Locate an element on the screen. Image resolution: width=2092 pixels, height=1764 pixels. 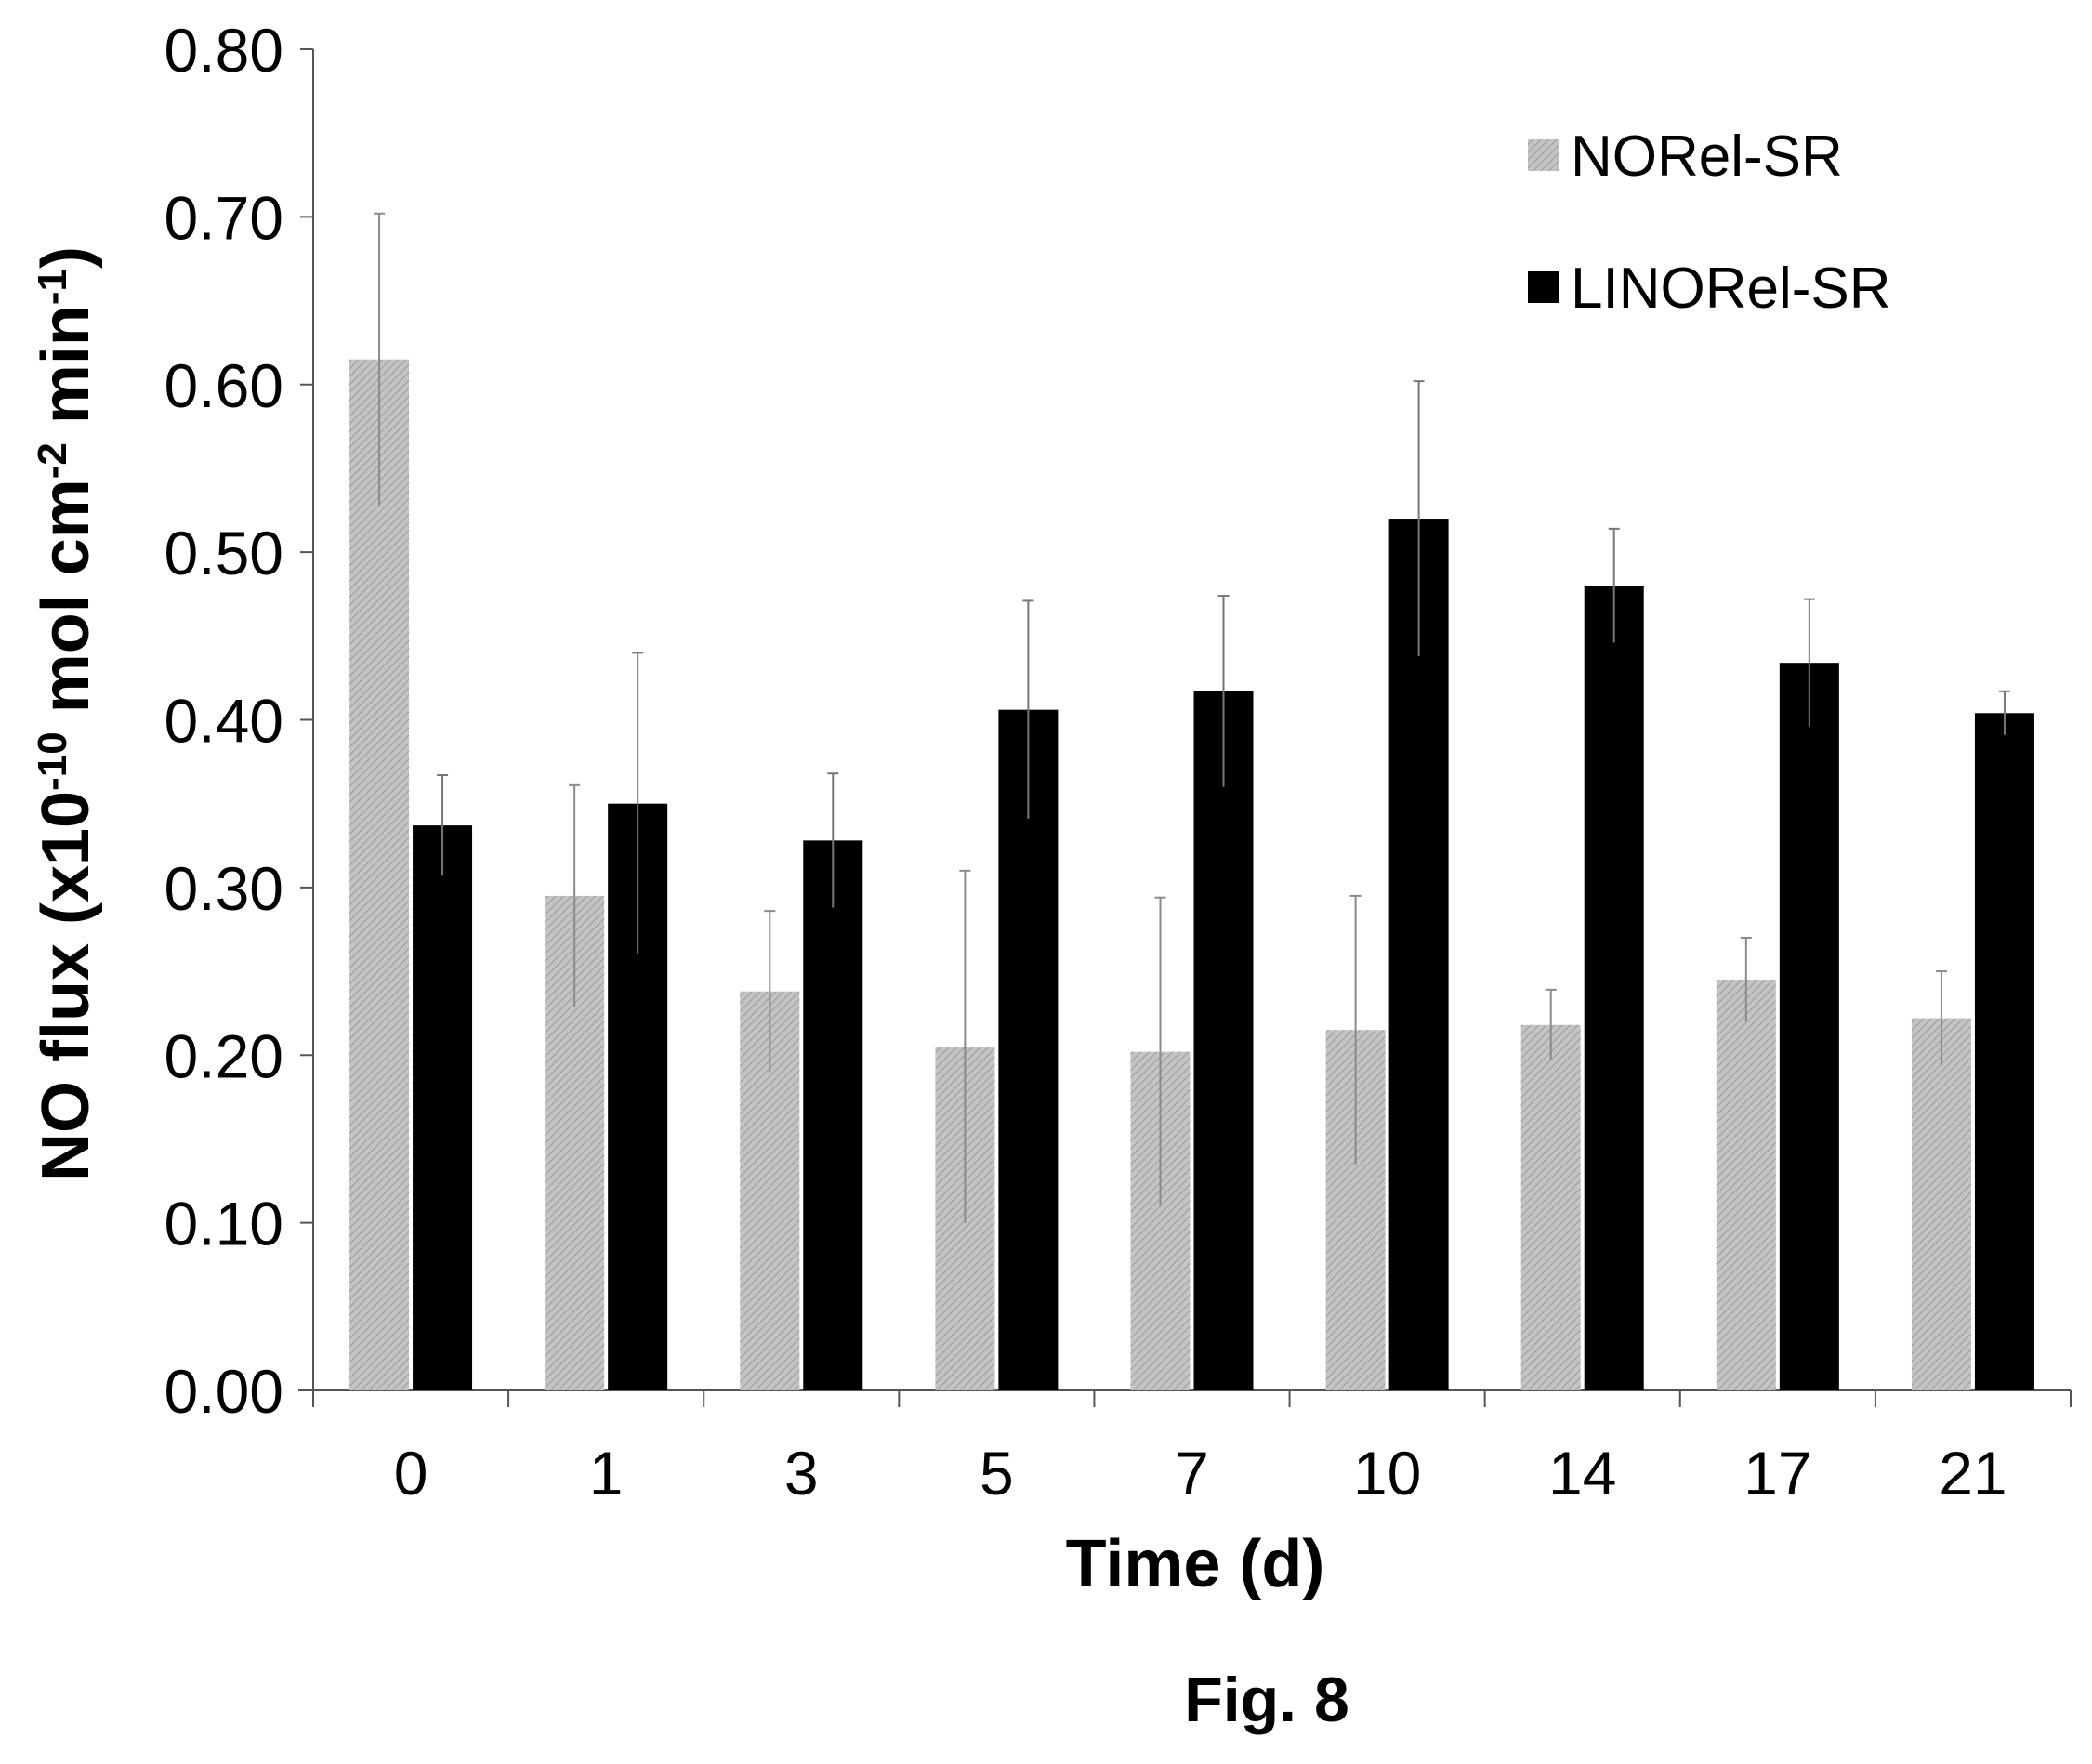
legend-item-linorel-sr: LINORel-SR is located at coordinates (1710, 289).